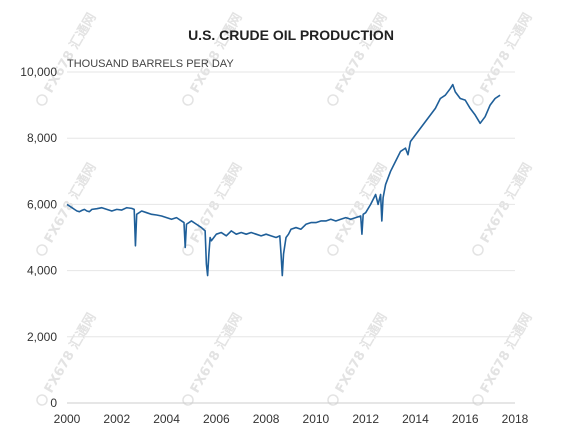  What do you see at coordinates (465, 419) in the screenshot?
I see `x-tick-label: 2016` at bounding box center [465, 419].